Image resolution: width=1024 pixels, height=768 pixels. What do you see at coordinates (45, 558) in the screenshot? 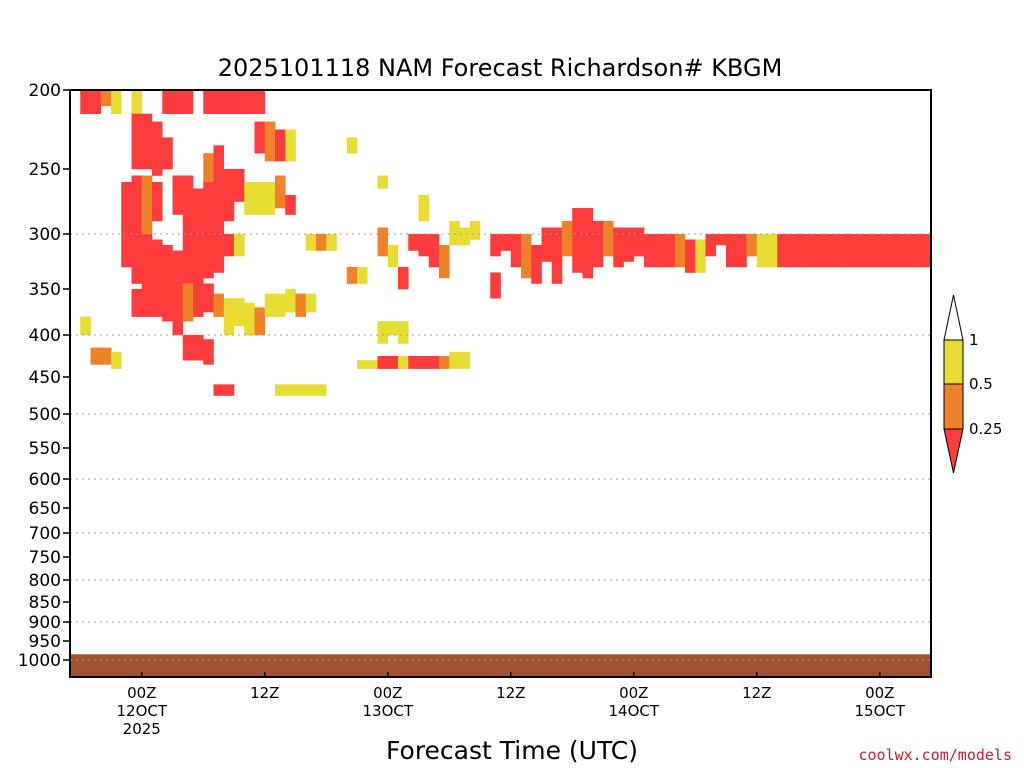
I see `y-tick-label: 750` at bounding box center [45, 558].